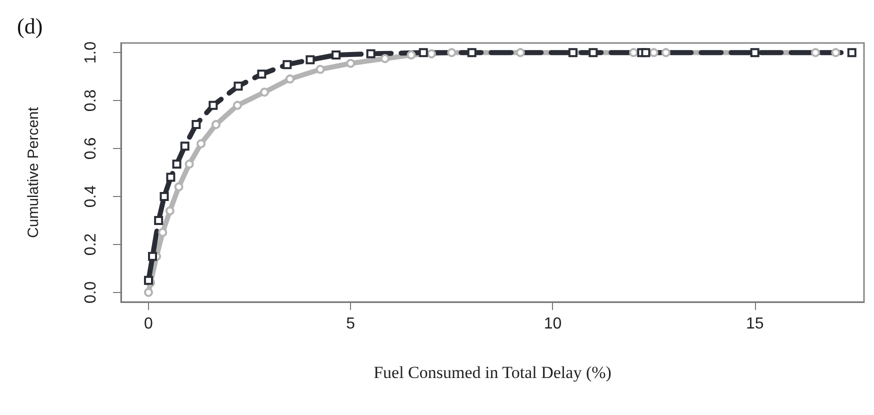 This screenshot has width=874, height=415. What do you see at coordinates (553, 324) in the screenshot?
I see `x-tick-label: 10` at bounding box center [553, 324].